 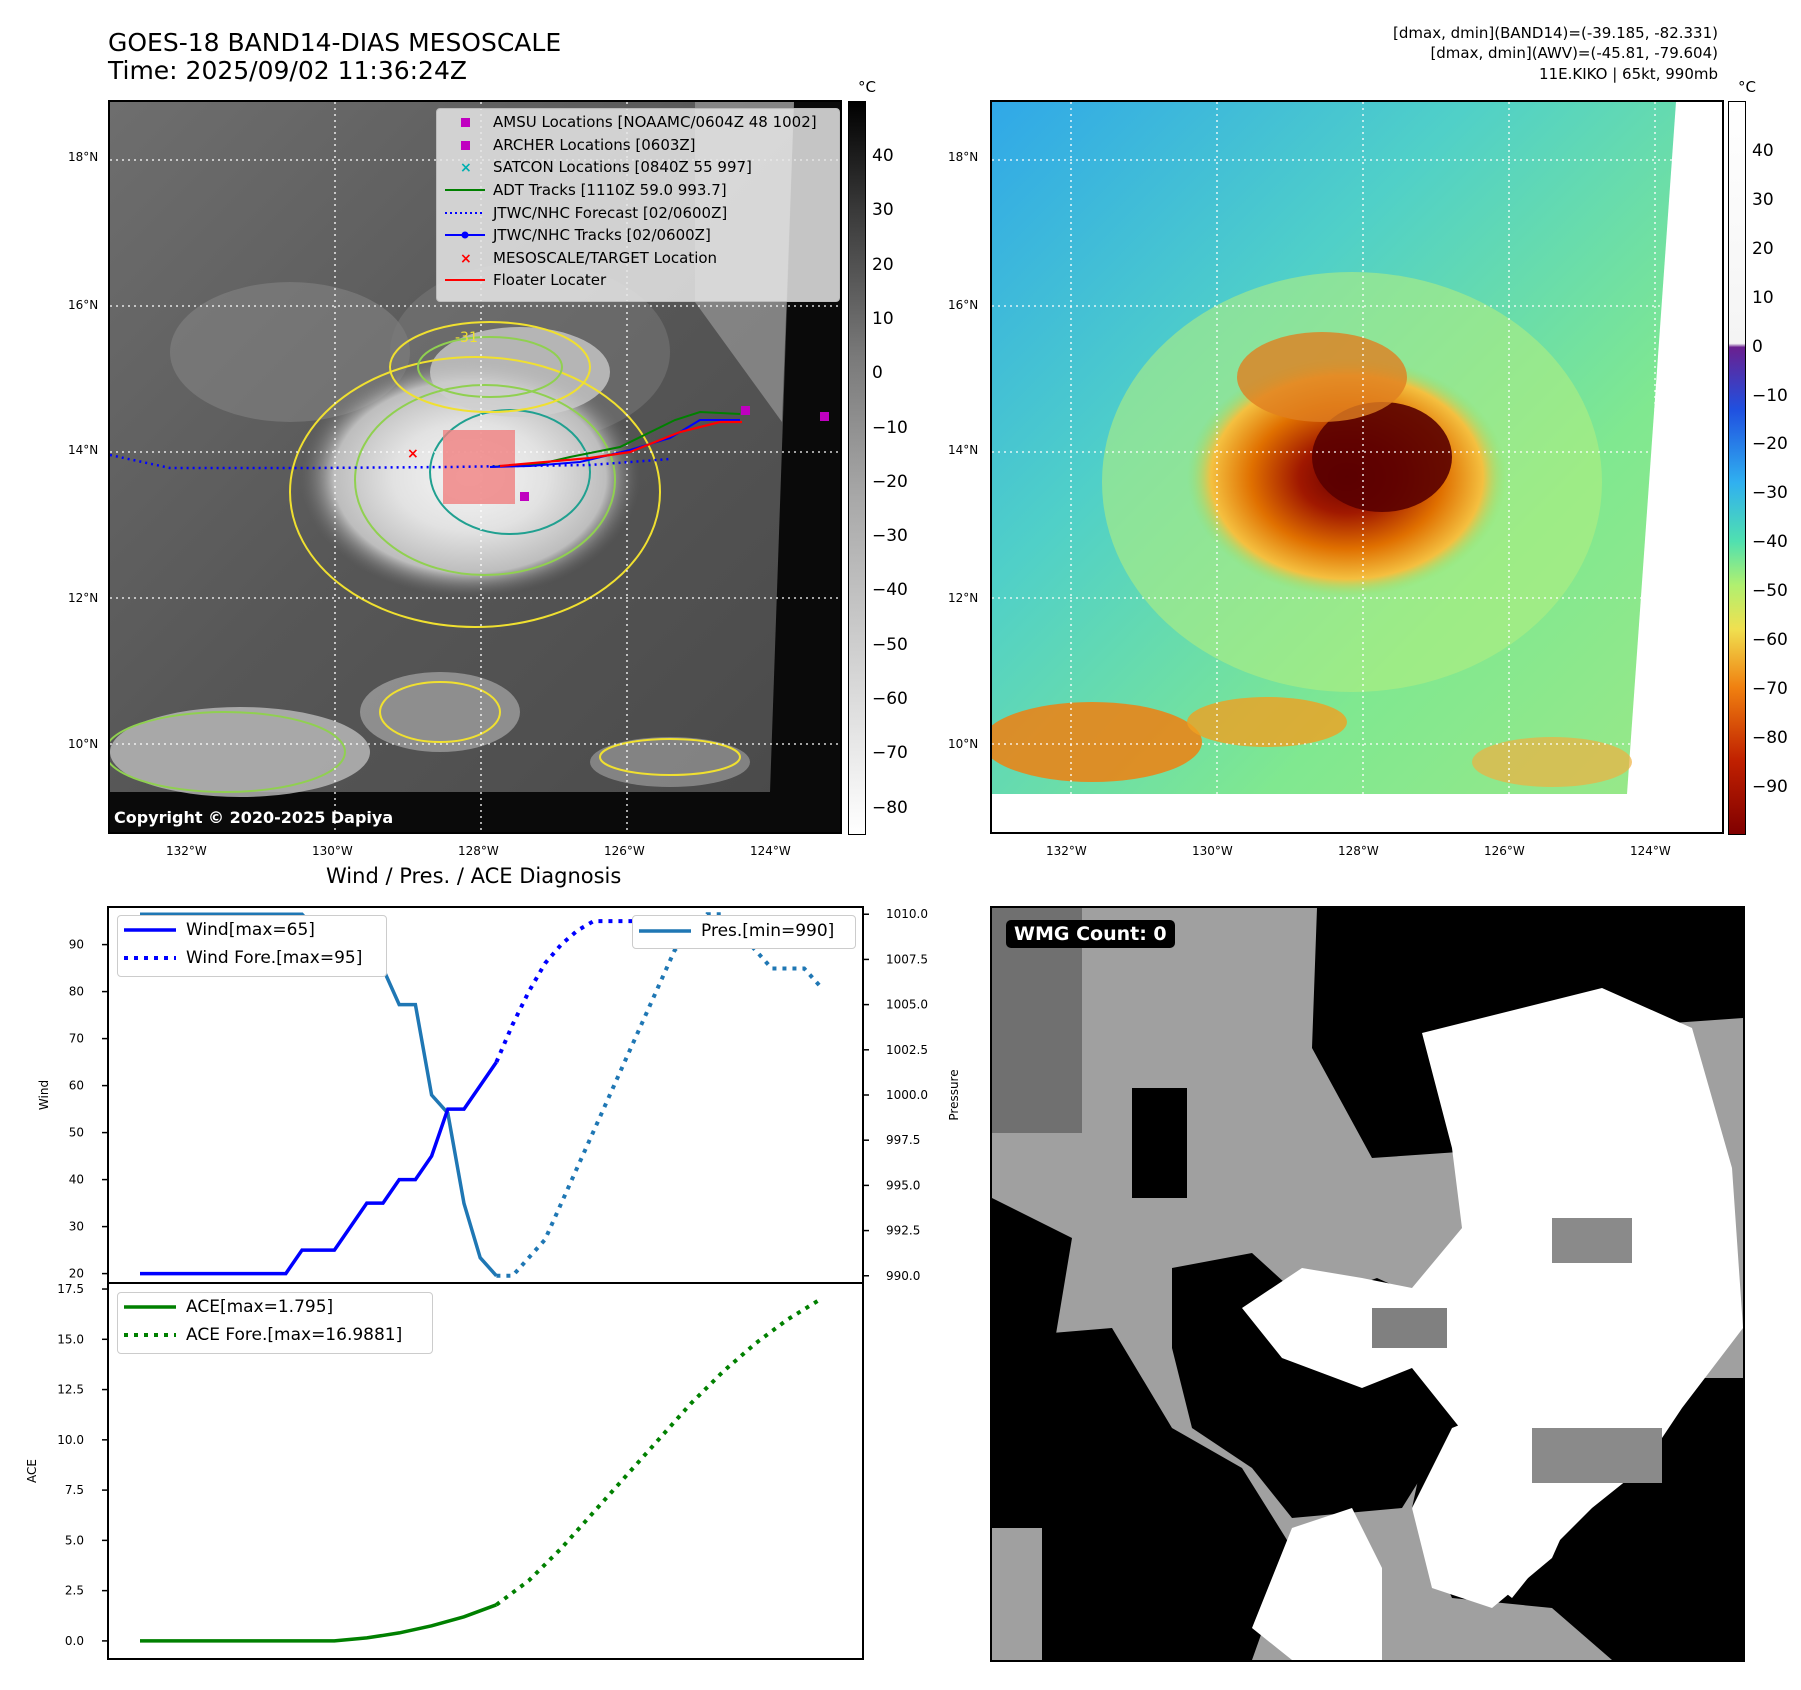 What do you see at coordinates (1770, 493) in the screenshot?
I see `colorbar-tick: −30` at bounding box center [1770, 493].